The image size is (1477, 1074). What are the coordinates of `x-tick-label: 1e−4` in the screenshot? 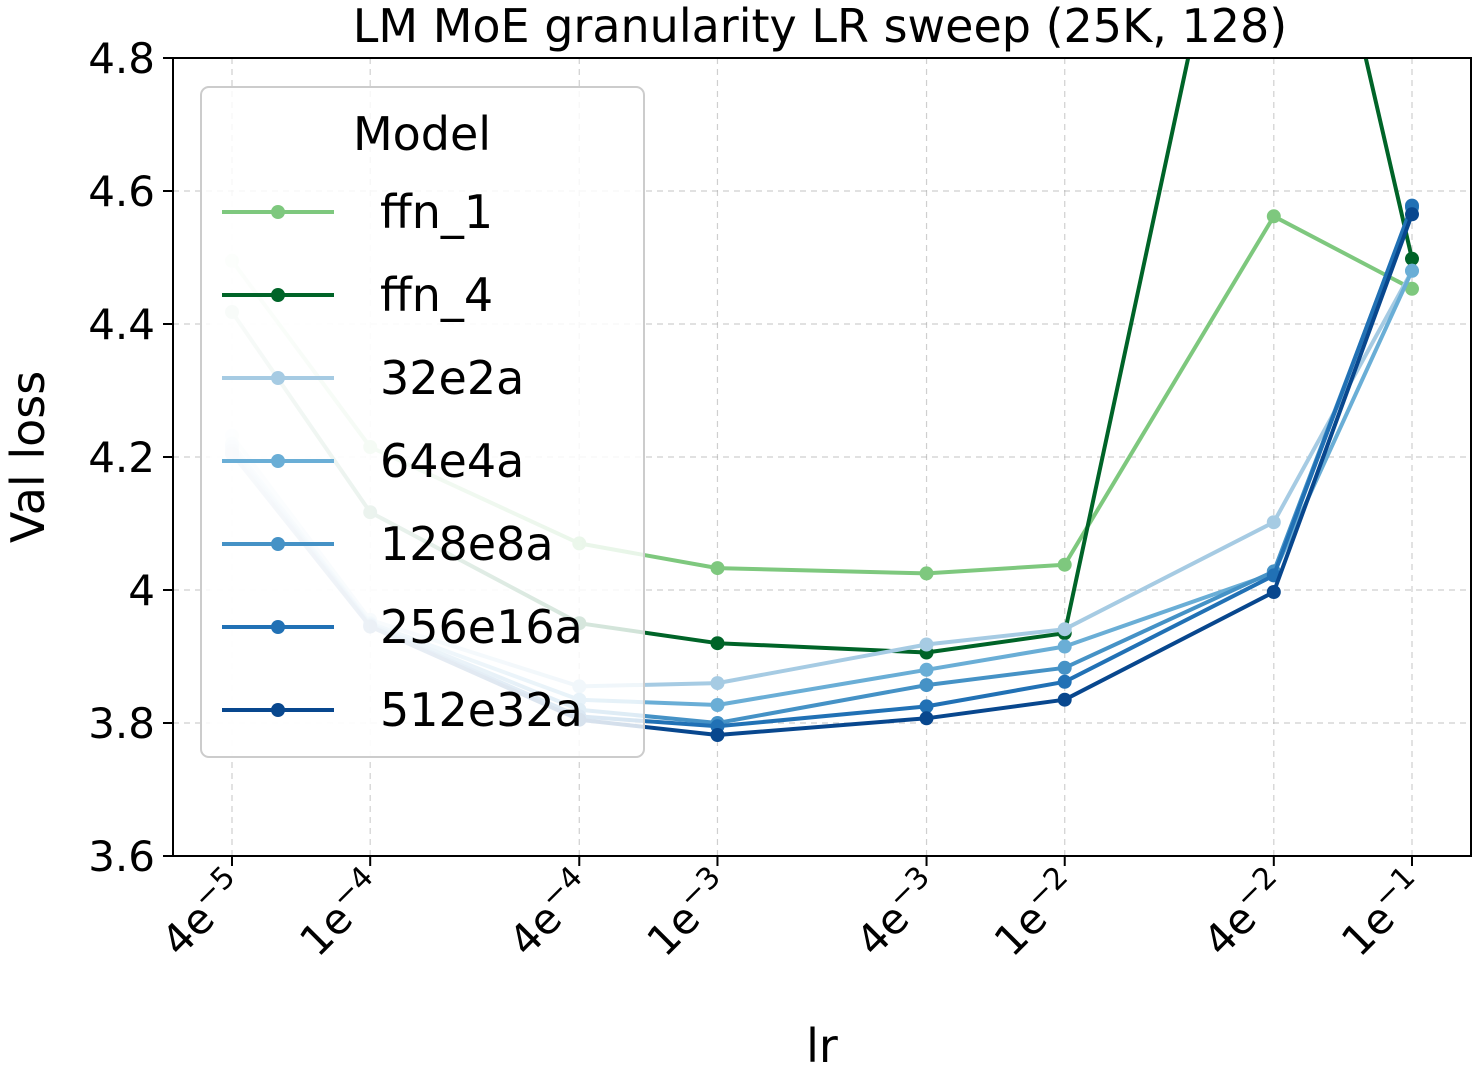 It's located at (340, 913).